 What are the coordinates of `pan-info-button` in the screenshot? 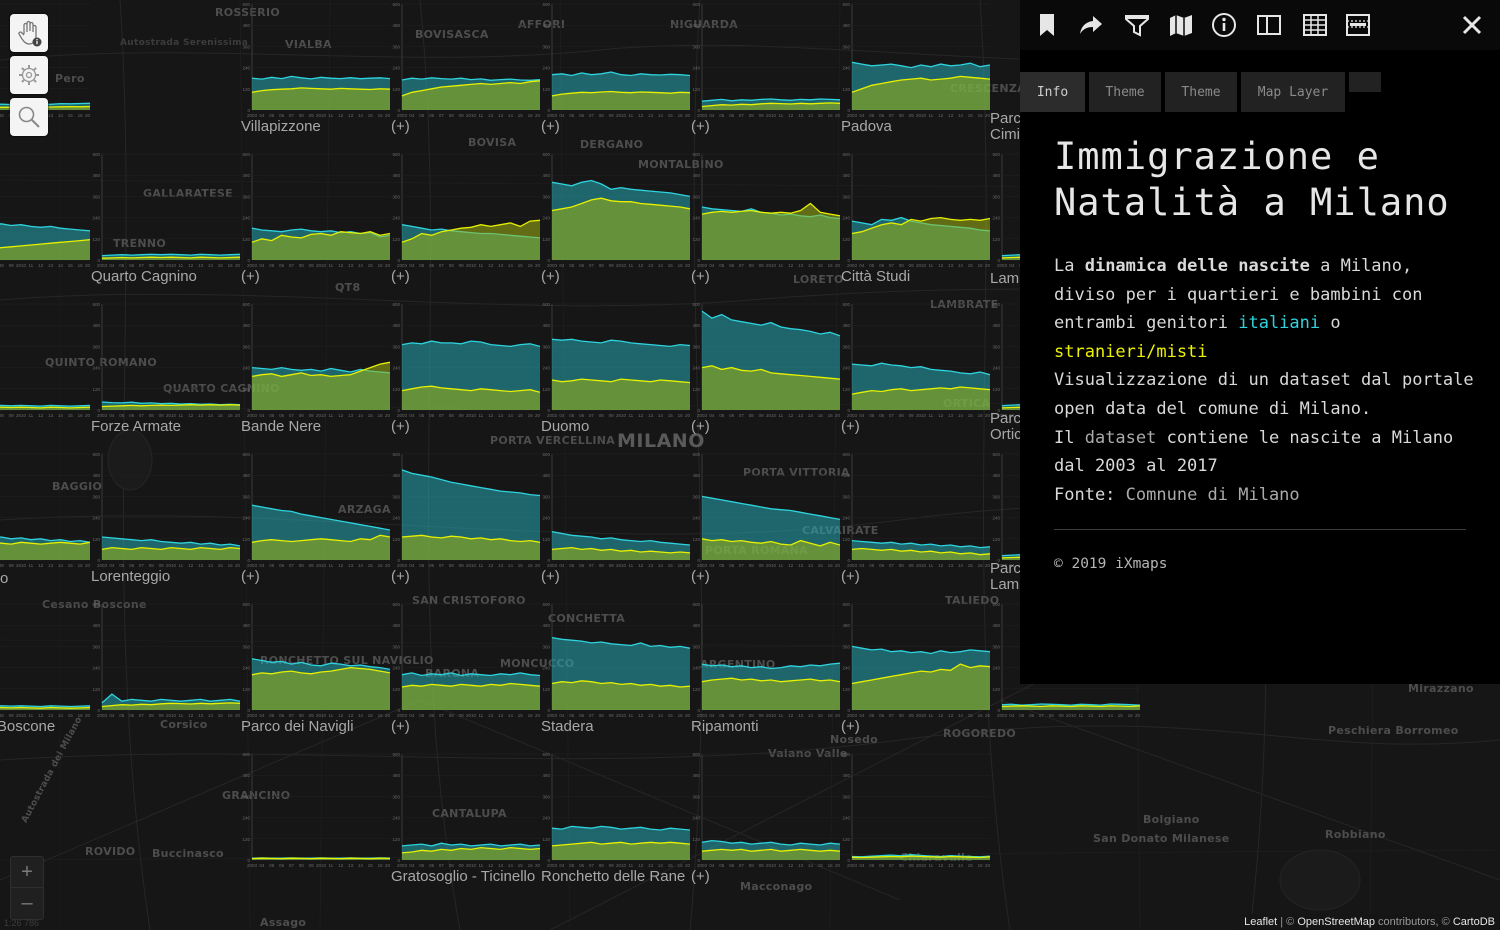 It's located at (29, 33).